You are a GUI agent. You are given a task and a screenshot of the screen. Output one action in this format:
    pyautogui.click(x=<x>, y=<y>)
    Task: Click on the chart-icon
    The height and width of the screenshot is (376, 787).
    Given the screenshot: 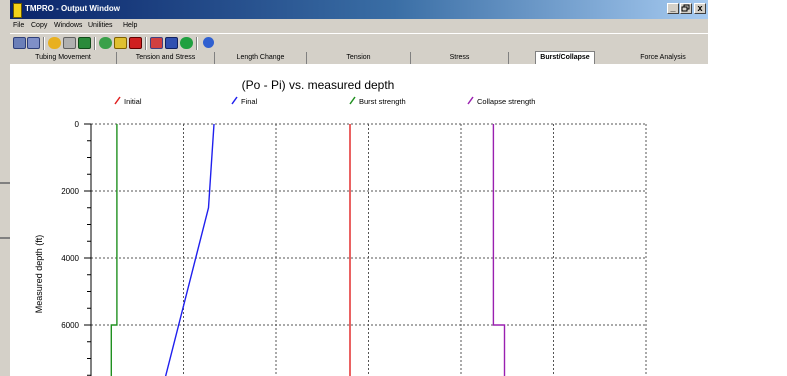 What is the action you would take?
    pyautogui.click(x=156, y=43)
    